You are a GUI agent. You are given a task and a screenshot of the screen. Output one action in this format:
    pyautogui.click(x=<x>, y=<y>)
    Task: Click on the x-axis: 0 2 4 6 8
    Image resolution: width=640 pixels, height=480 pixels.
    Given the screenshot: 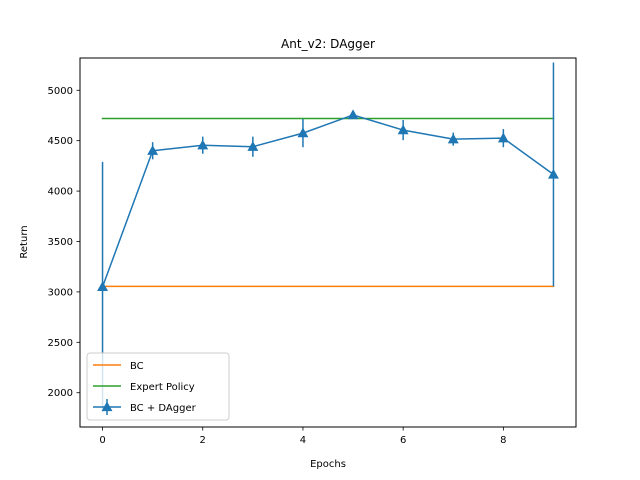 What is the action you would take?
    pyautogui.click(x=303, y=436)
    